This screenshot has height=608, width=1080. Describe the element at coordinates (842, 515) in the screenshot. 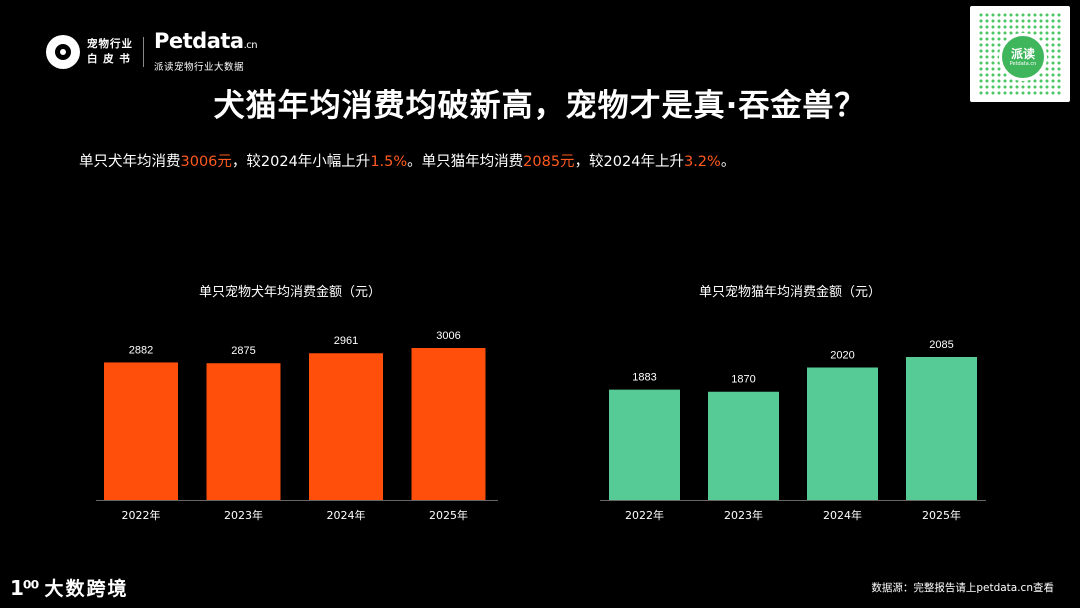

I see `cat-category-label-2: 2024年` at that location.